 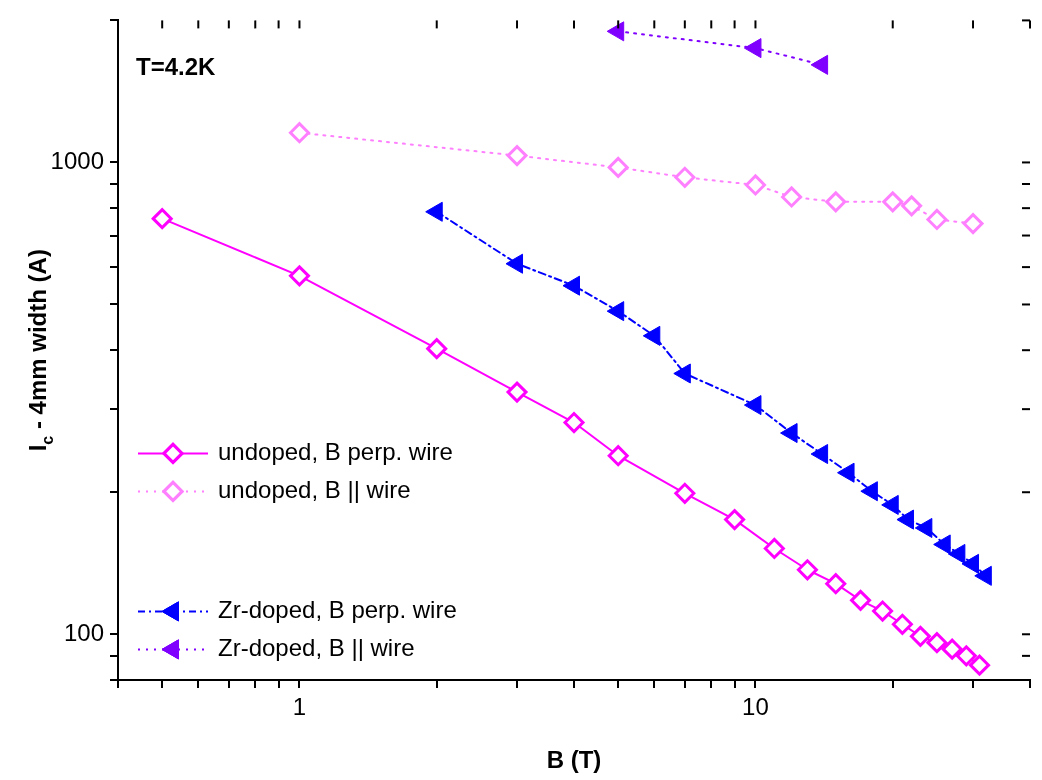 I want to click on x-tick-label: 1, so click(x=299, y=707).